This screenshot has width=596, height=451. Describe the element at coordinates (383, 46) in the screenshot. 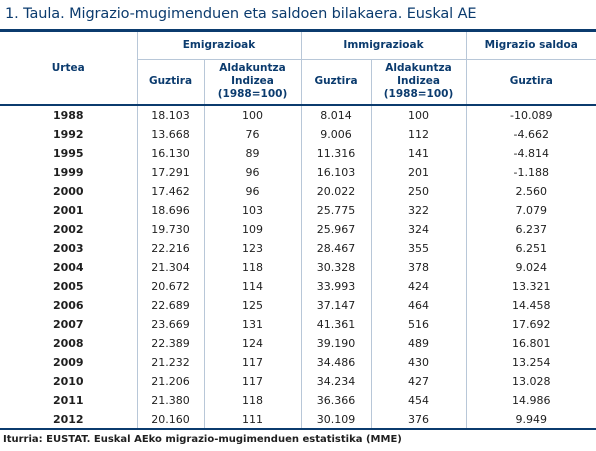

I see `header-immigrazioak: Immigrazioak` at that location.